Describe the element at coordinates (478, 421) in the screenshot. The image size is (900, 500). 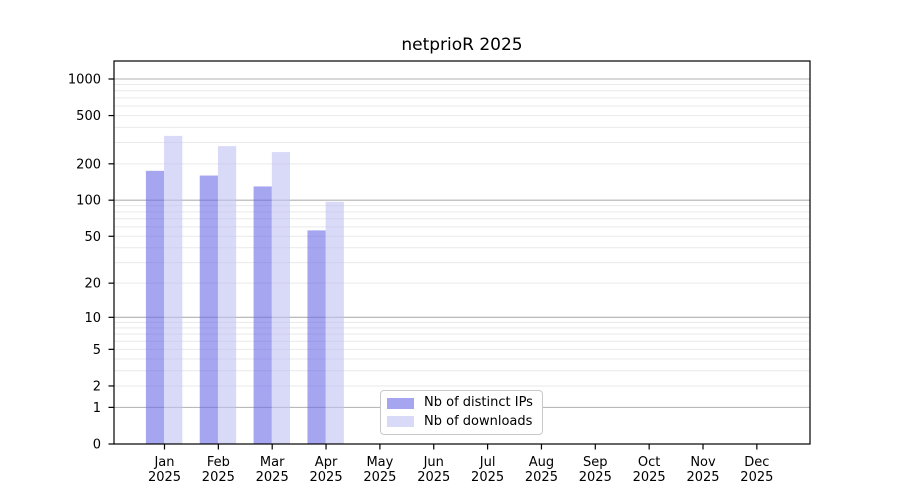
I see `legend-label-downloads: Nb of downloads` at that location.